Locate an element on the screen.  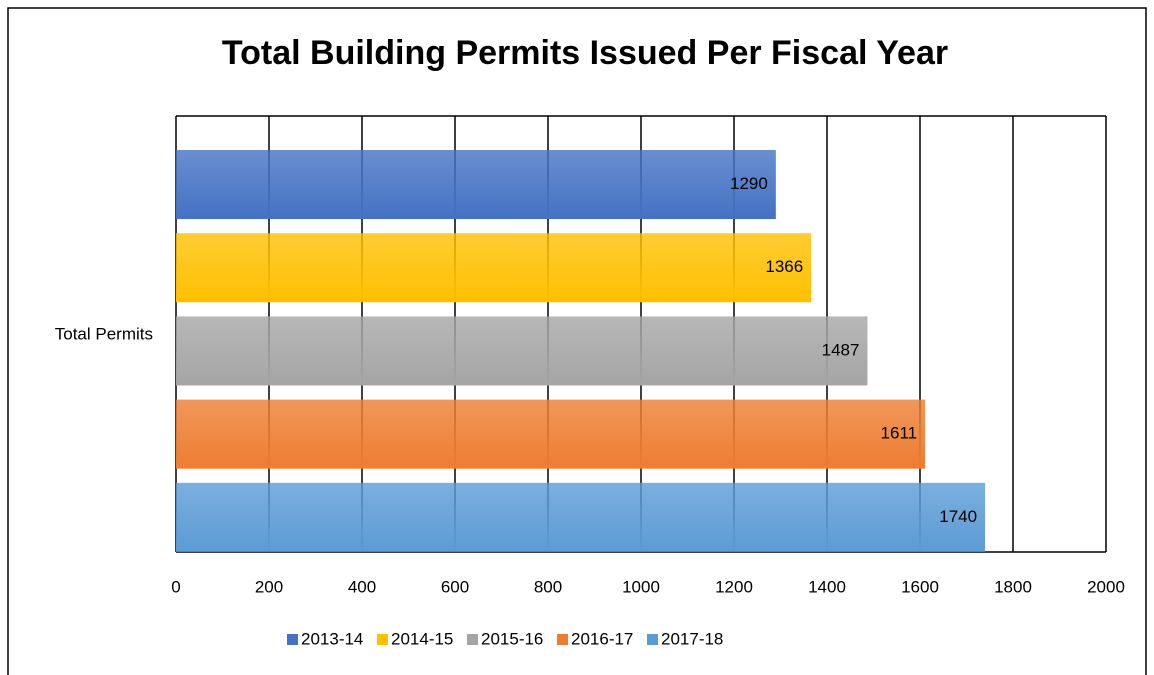
x-tick-label: 200 is located at coordinates (269, 586).